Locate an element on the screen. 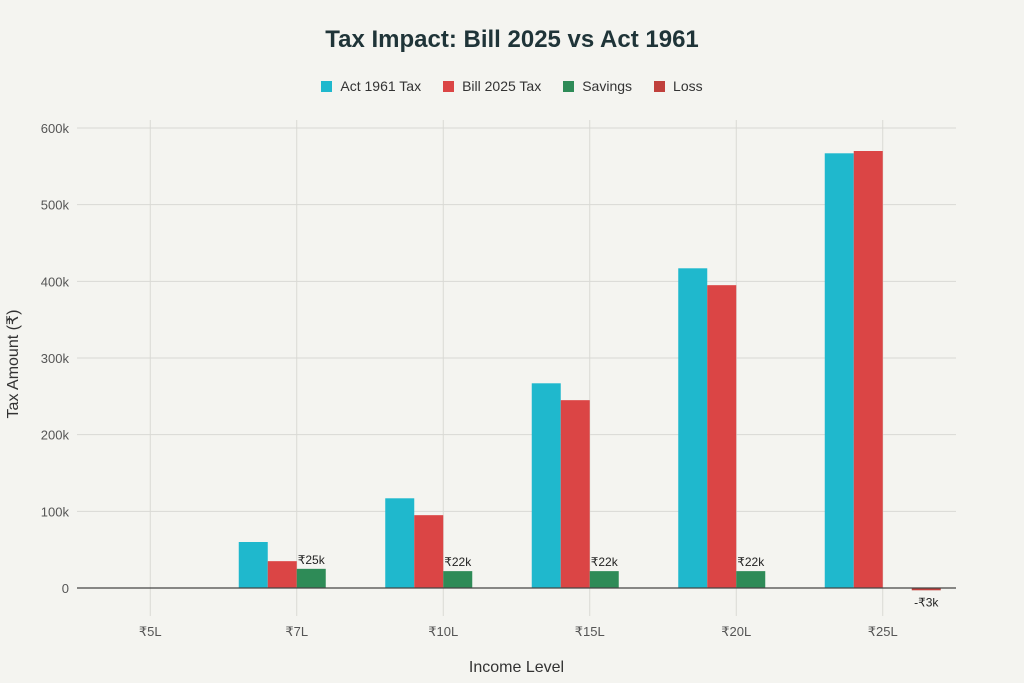 The height and width of the screenshot is (683, 1024). legend: Act 1961 Tax Bill 2025 Tax Savings Loss is located at coordinates (512, 86).